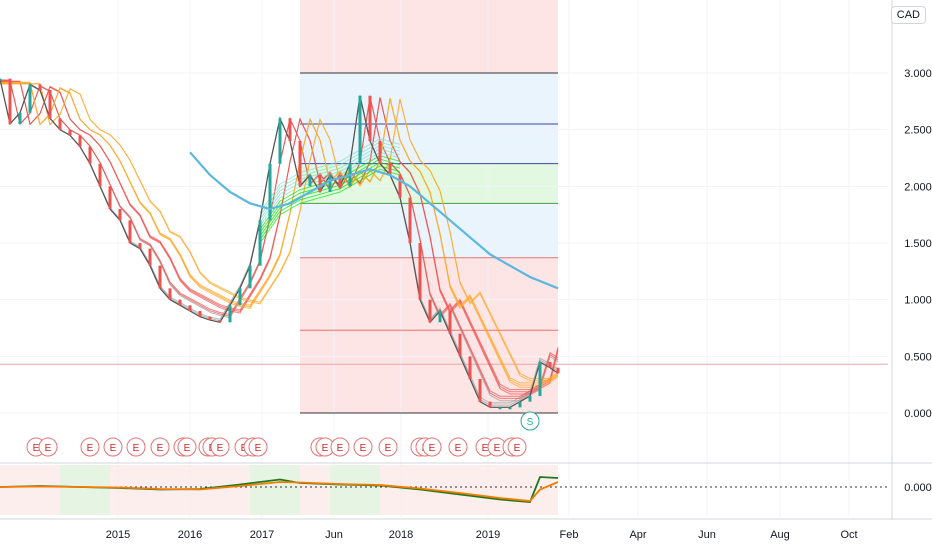 This screenshot has height=555, width=932. What do you see at coordinates (918, 244) in the screenshot?
I see `y-tick-label: 1.500` at bounding box center [918, 244].